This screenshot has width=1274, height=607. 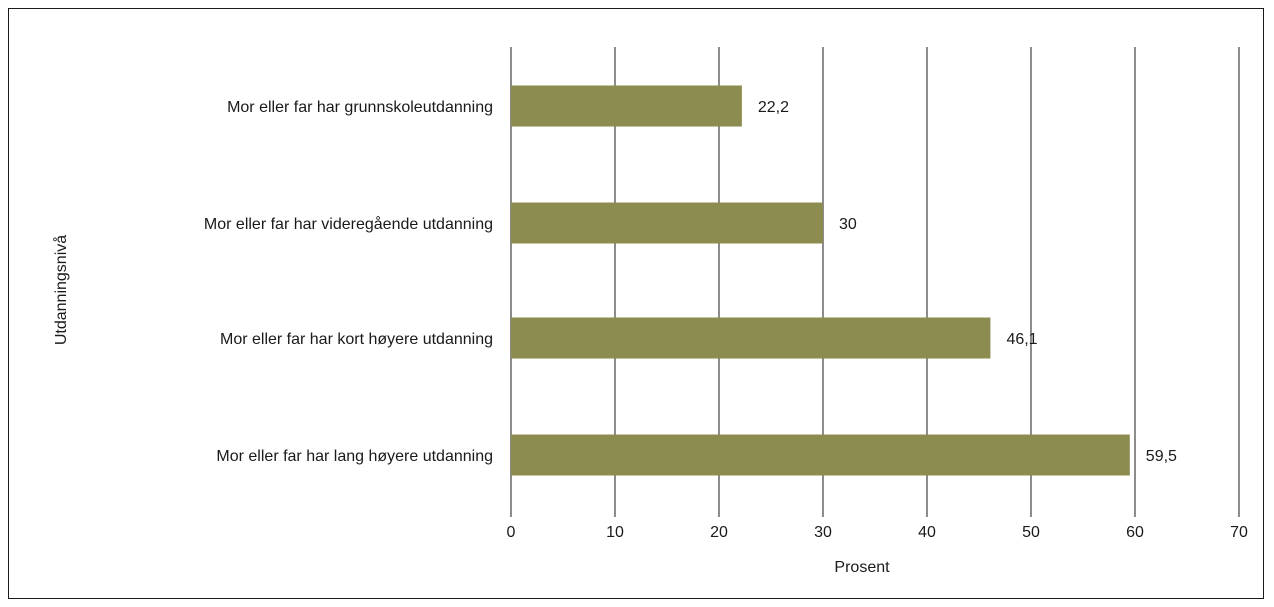 I want to click on y-axis-label: Utdanningsnivå, so click(x=61, y=290).